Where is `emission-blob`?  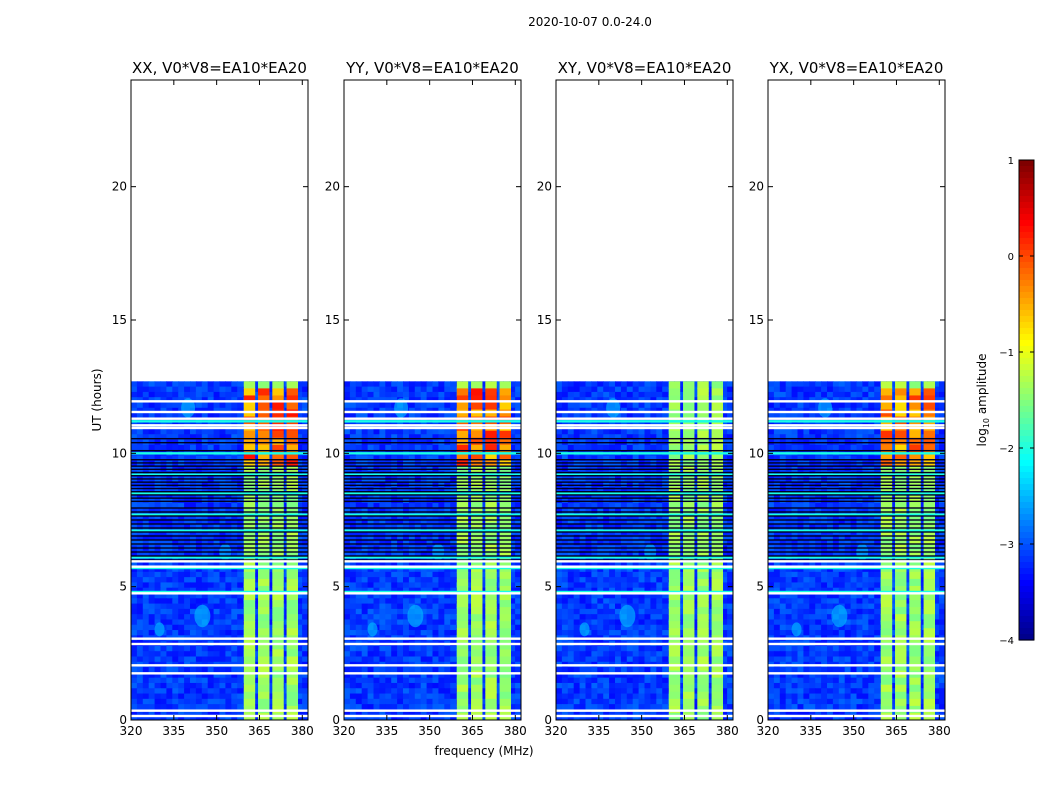
emission-blob is located at coordinates (415, 616).